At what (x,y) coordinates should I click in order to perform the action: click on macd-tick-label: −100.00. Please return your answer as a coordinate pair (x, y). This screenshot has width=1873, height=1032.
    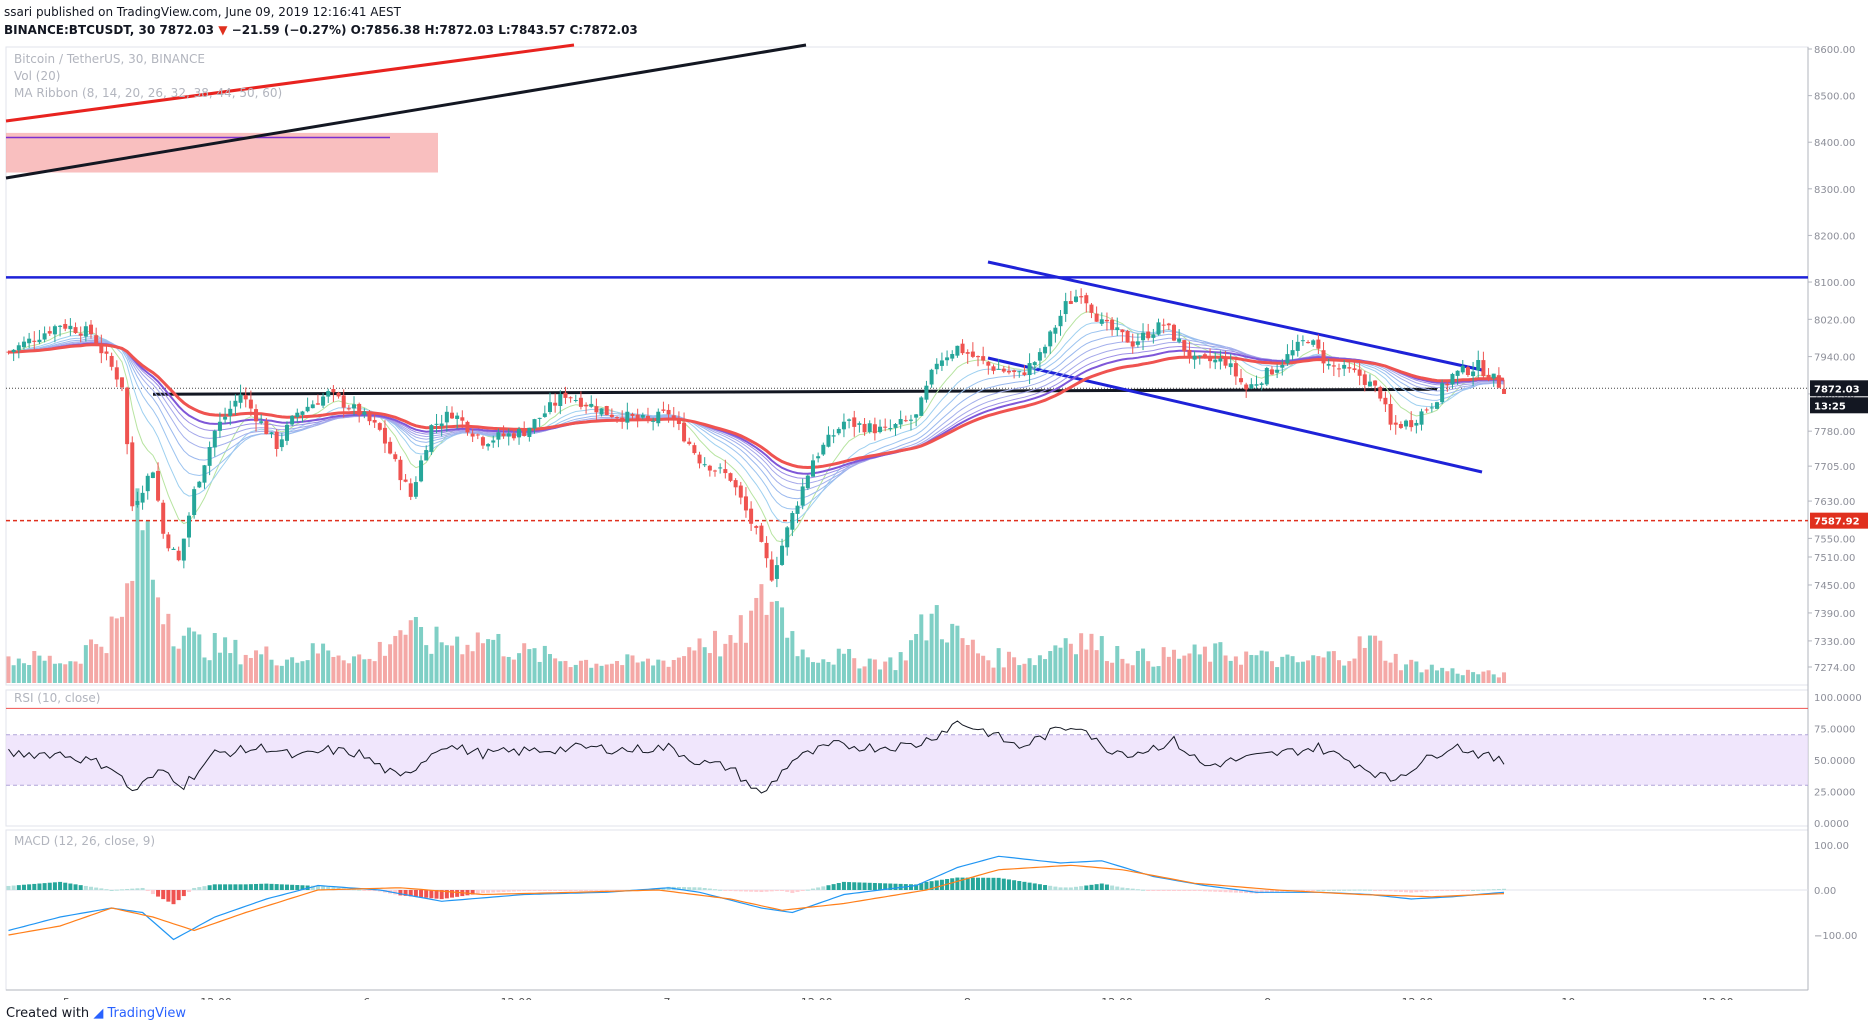
    Looking at the image, I should click on (1835, 936).